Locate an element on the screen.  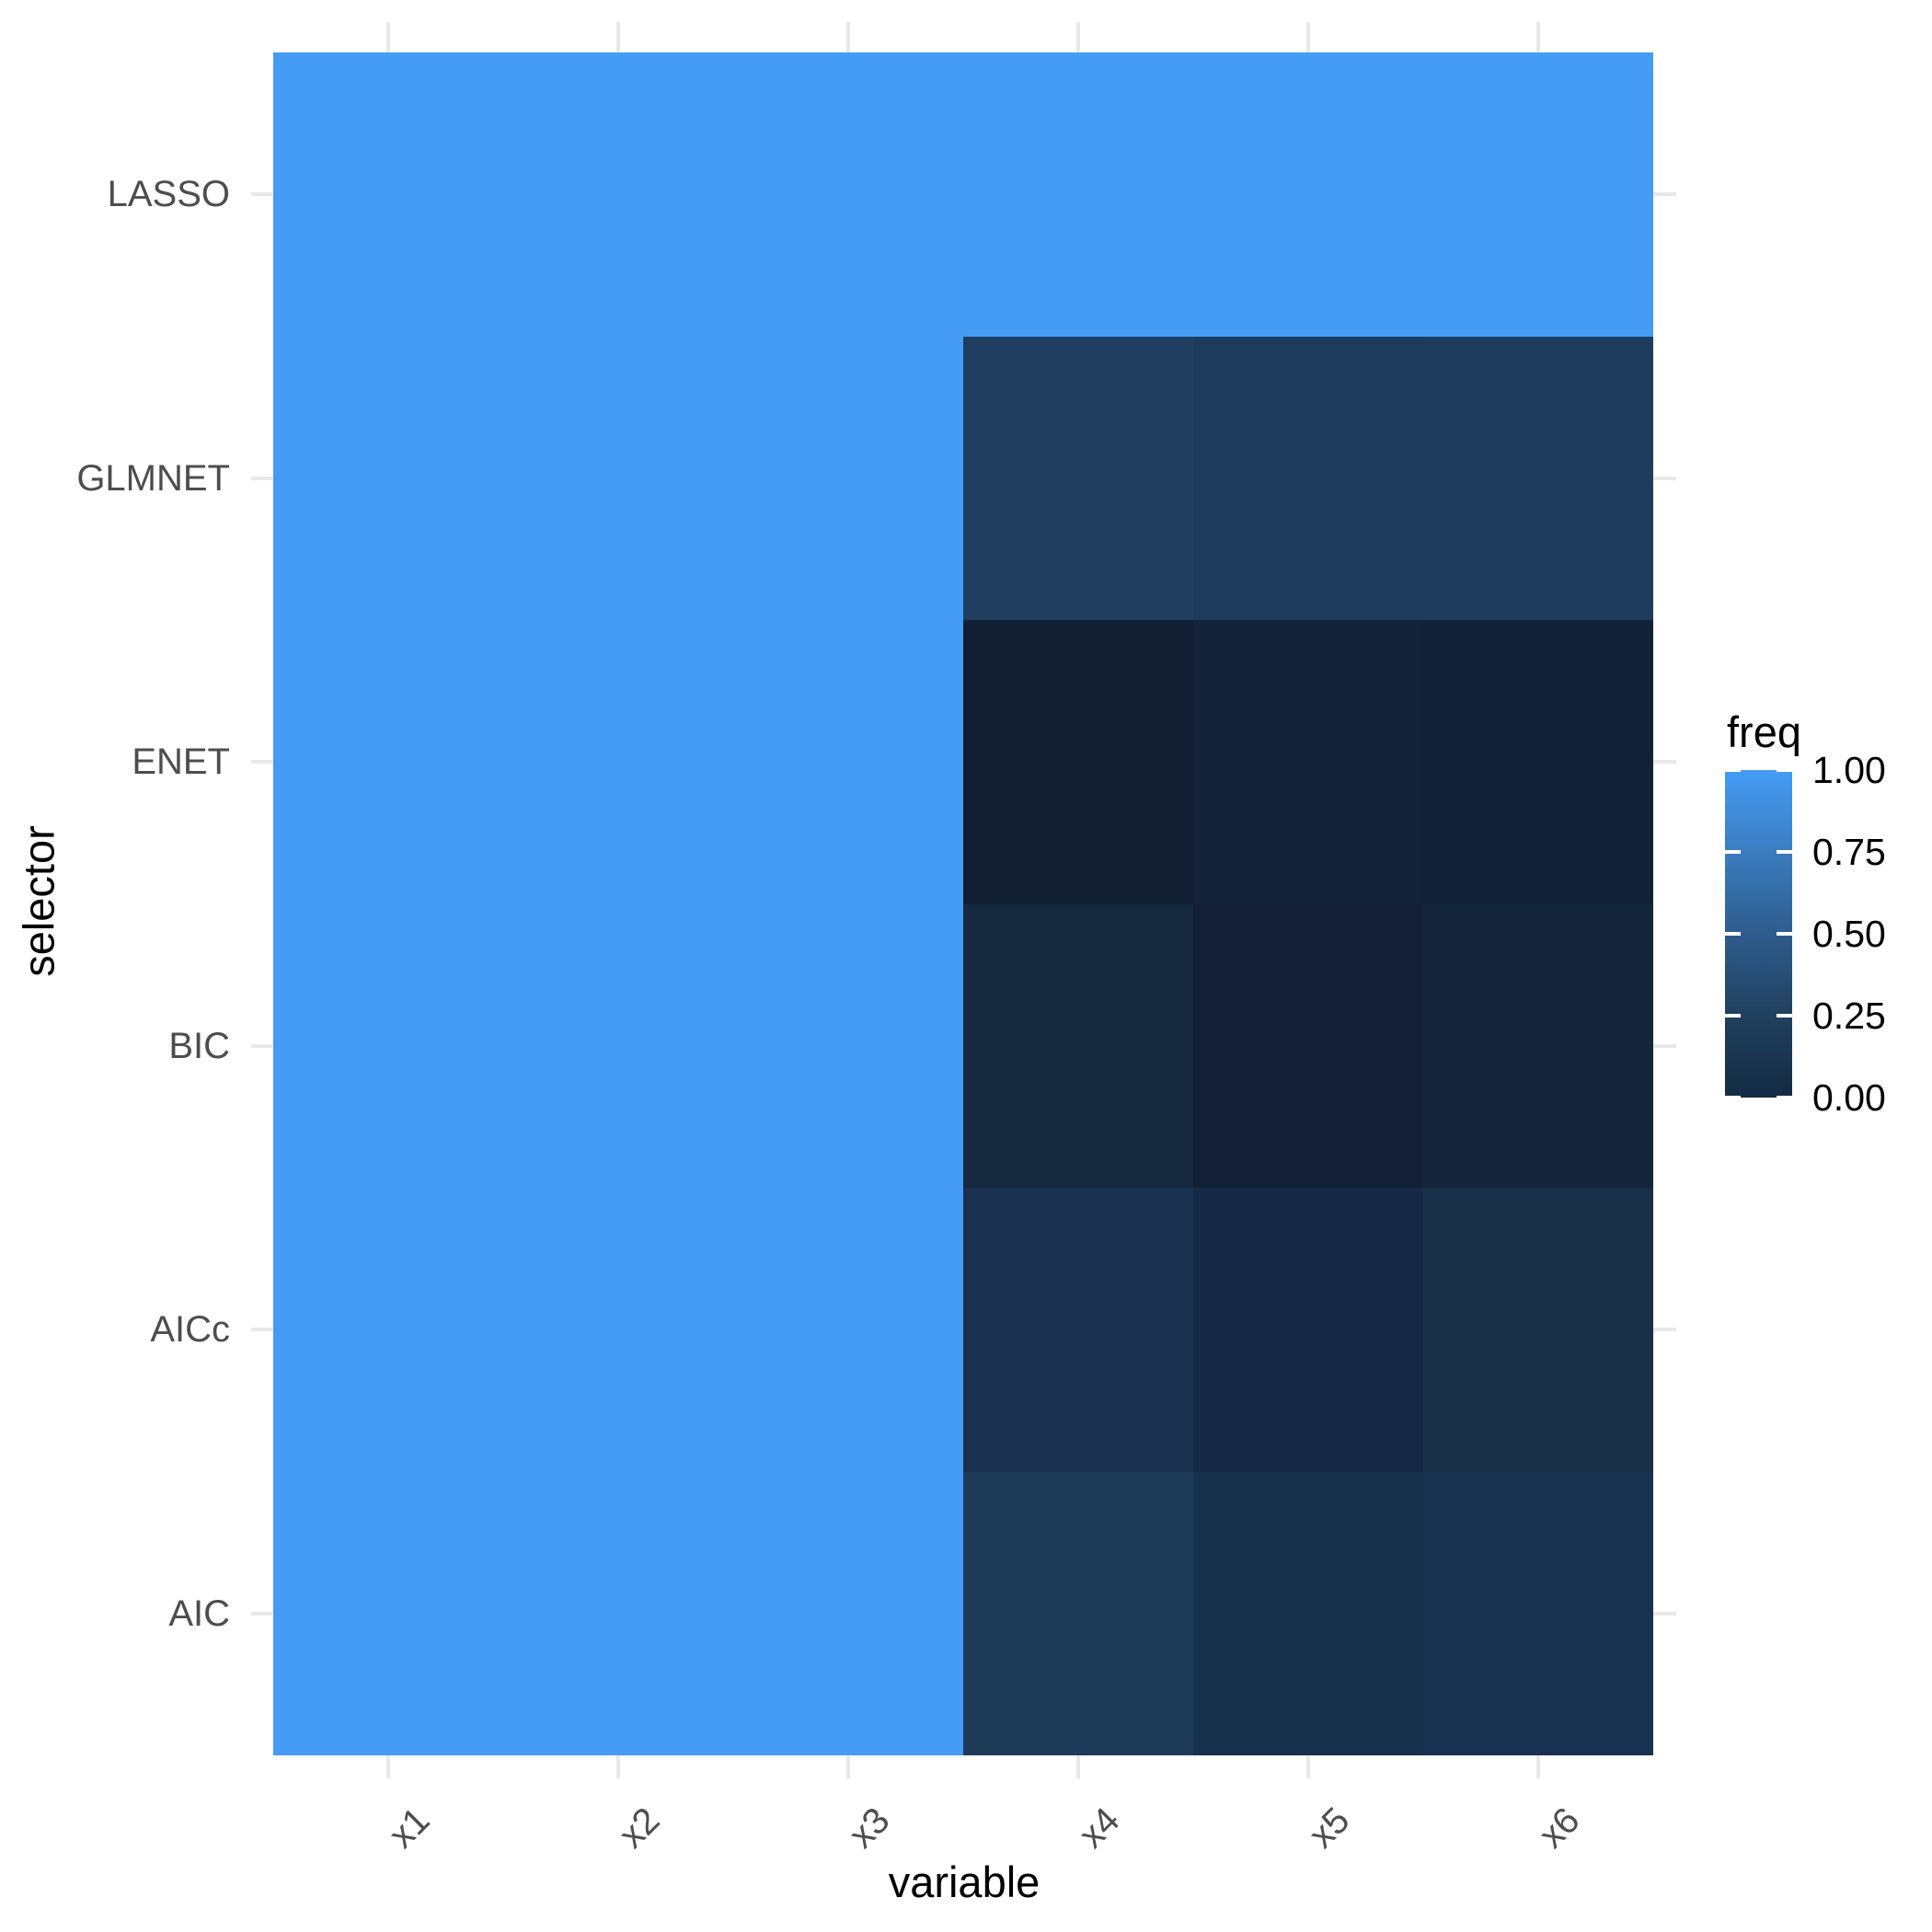
heatmap-cell-GLMNET-x3 is located at coordinates (848, 478).